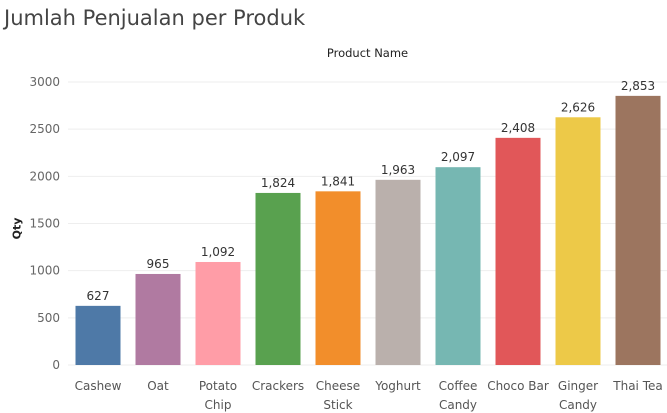 The height and width of the screenshot is (413, 667). What do you see at coordinates (98, 386) in the screenshot?
I see `x-tick-label: Cashew` at bounding box center [98, 386].